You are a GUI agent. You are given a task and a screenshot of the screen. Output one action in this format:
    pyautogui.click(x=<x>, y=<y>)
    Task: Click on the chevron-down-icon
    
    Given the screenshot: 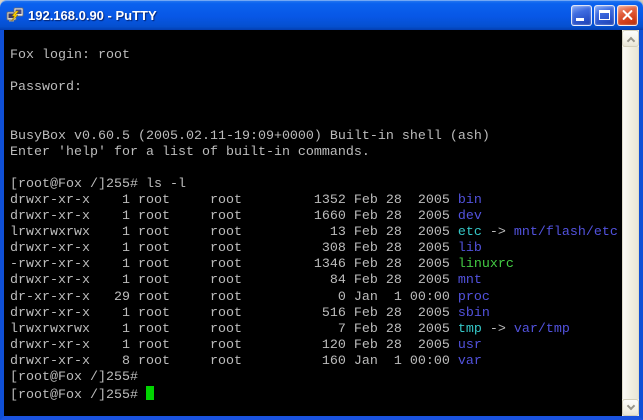 What is the action you would take?
    pyautogui.click(x=630, y=405)
    